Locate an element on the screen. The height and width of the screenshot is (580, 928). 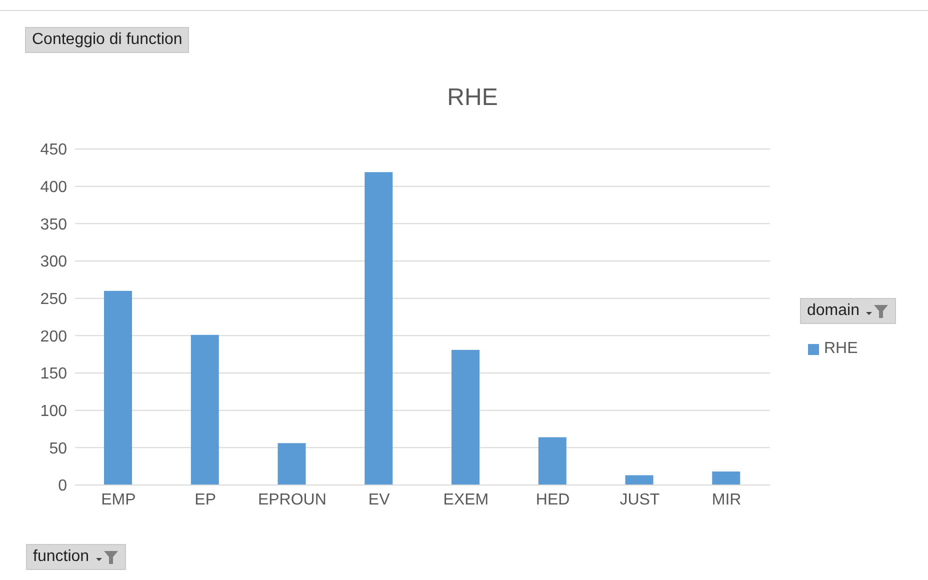
chart-title: RHE is located at coordinates (472, 98).